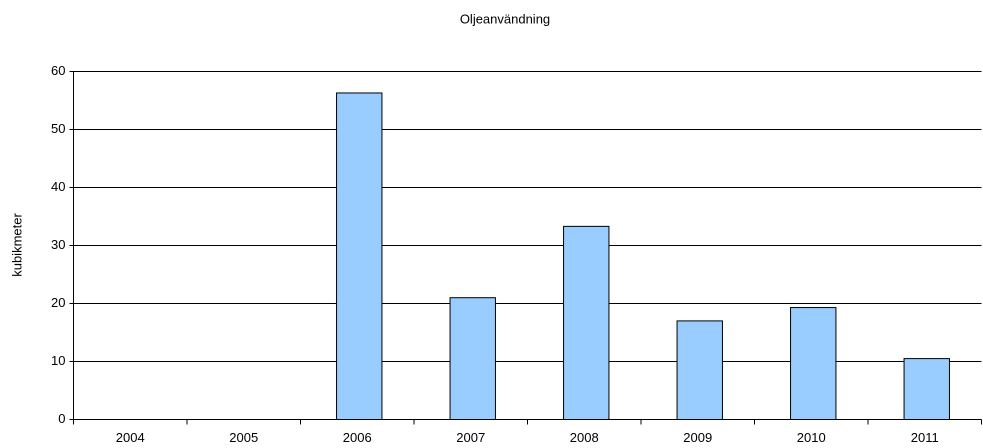  Describe the element at coordinates (61, 418) in the screenshot. I see `y-tick-label: 0` at that location.